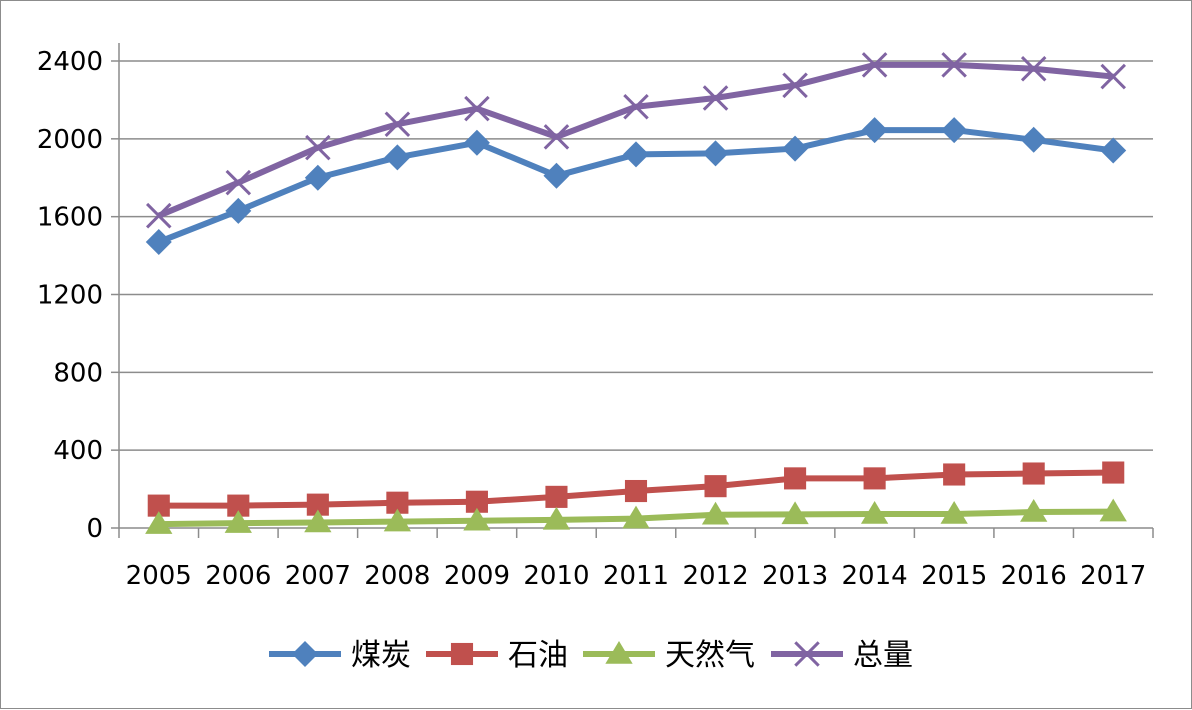 This screenshot has height=710, width=1192. I want to click on series-3-point-2006, so click(238, 521).